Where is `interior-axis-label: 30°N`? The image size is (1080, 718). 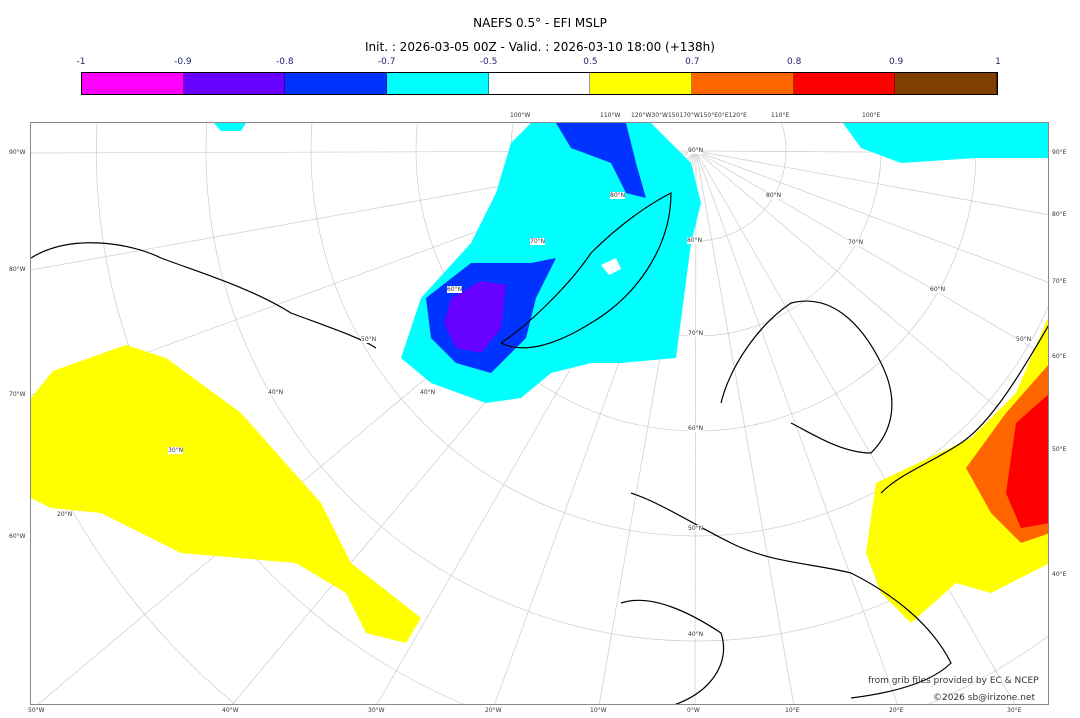 interior-axis-label: 30°N is located at coordinates (176, 450).